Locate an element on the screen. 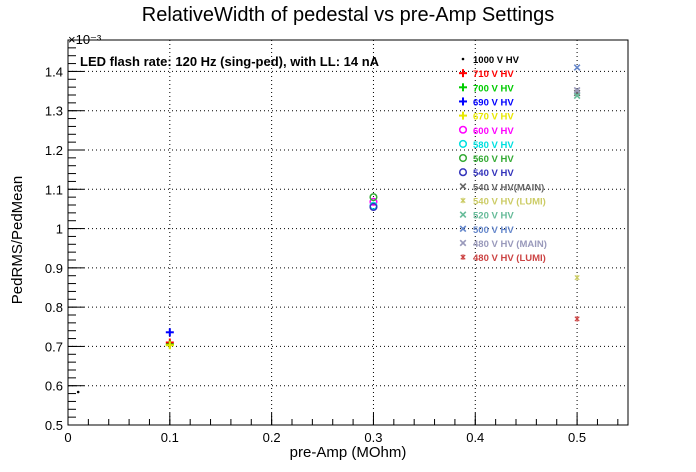 This screenshot has height=472, width=696. y-tick-label: 1.1 is located at coordinates (54, 189).